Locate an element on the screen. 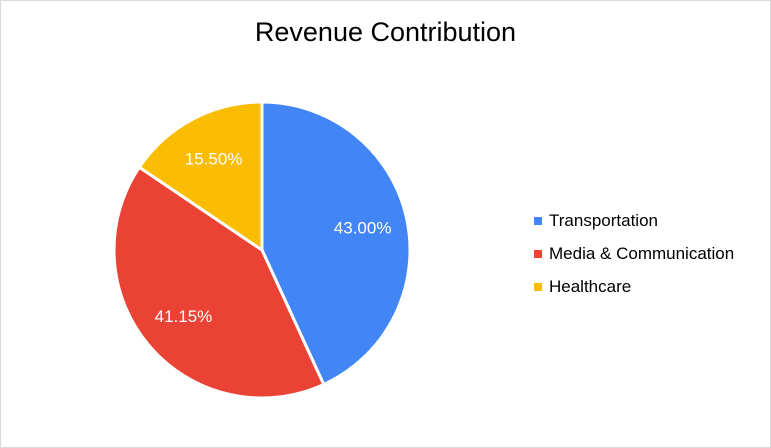 This screenshot has width=771, height=448. slice-label-media-communication: 41.15% is located at coordinates (184, 316).